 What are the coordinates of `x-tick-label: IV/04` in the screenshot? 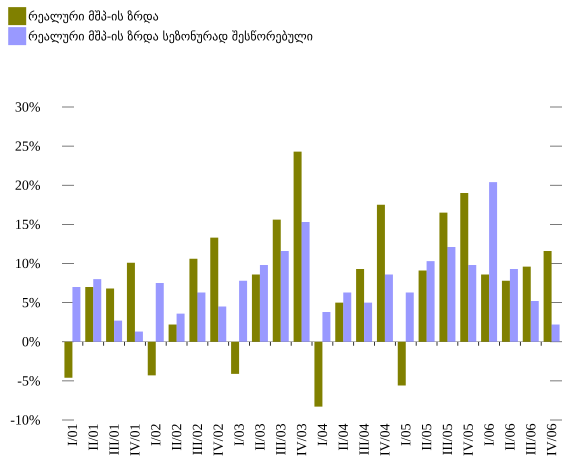 It's located at (385, 440).